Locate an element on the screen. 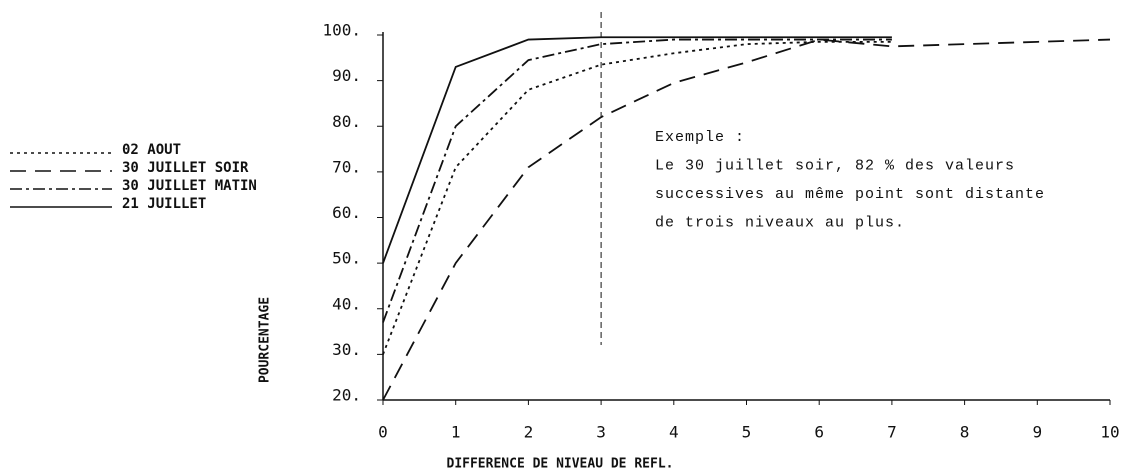 The width and height of the screenshot is (1130, 476). x-tick-label: 10 is located at coordinates (1109, 432).